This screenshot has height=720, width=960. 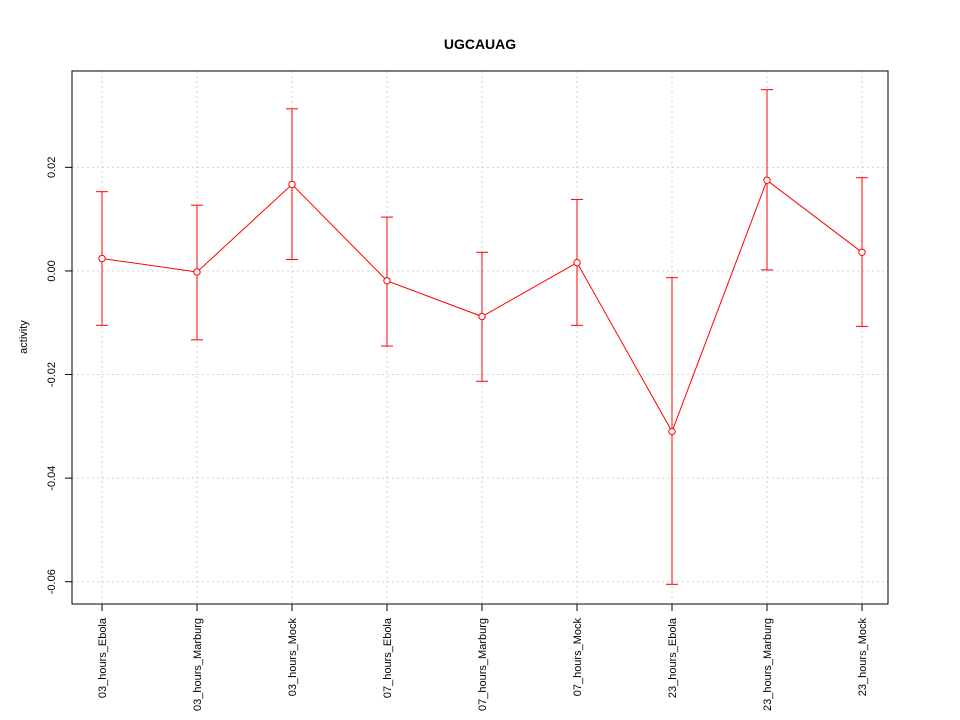 I want to click on x-tick-label: 23_hours_Marburg, so click(x=768, y=664).